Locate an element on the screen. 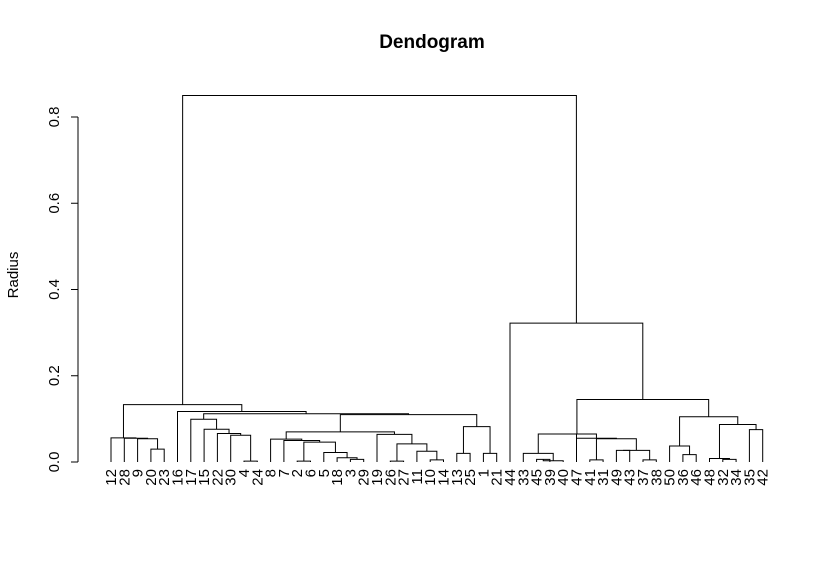 This screenshot has height=575, width=826. branch-m43 is located at coordinates (729, 460).